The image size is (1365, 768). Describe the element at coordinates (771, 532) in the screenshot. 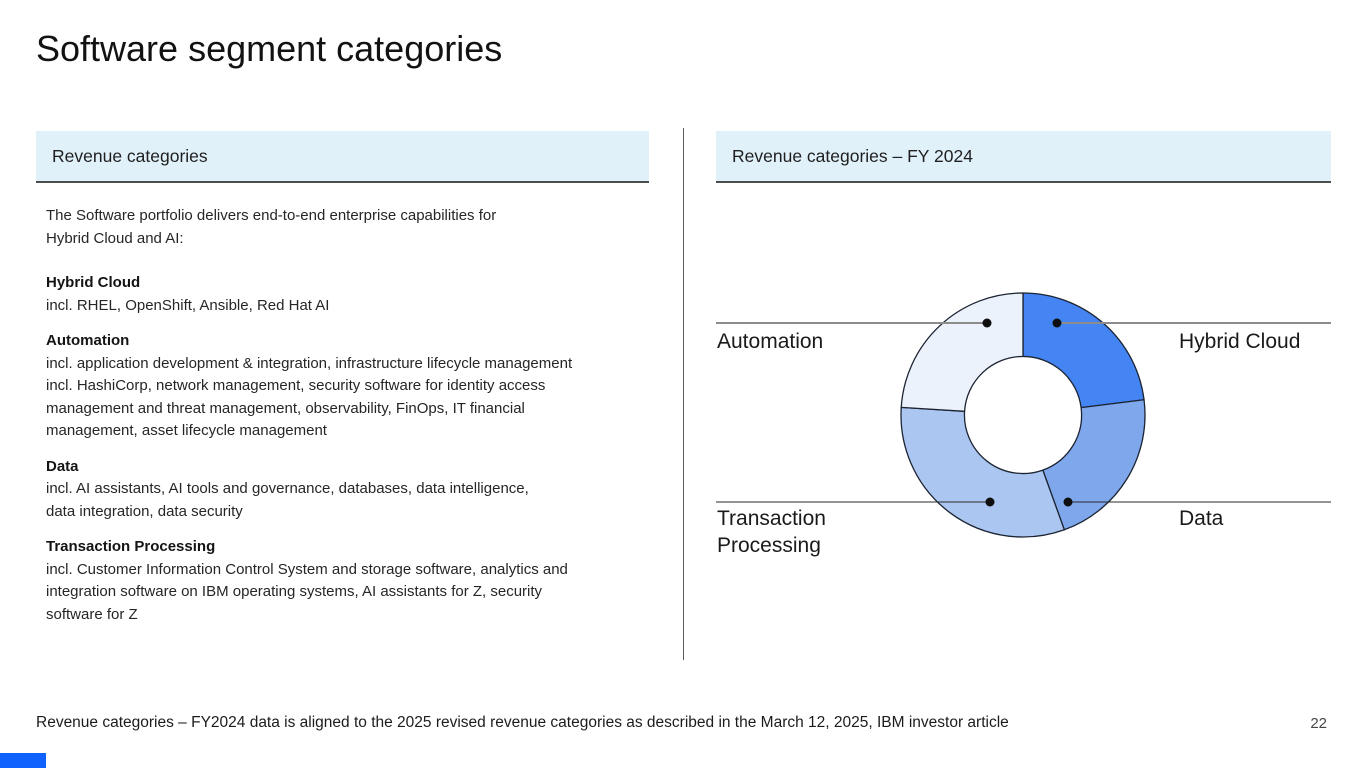

I see `chart-label-transaction-processing: Transaction Processing` at that location.